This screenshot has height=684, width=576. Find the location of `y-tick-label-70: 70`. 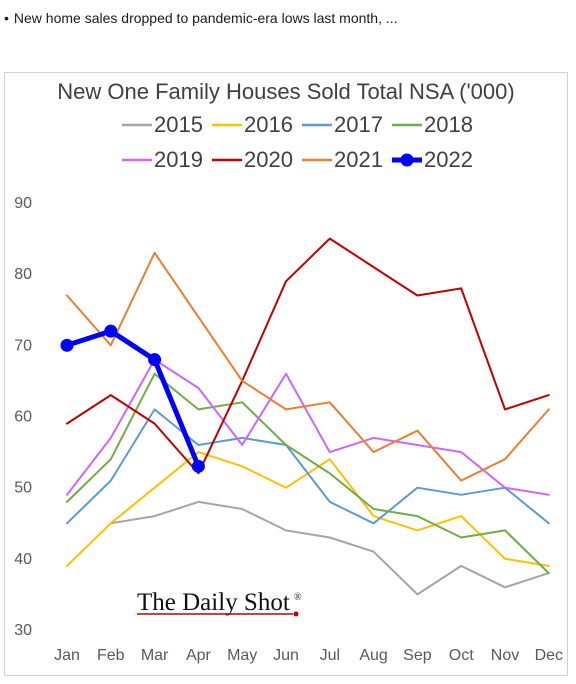

y-tick-label-70: 70 is located at coordinates (23, 345).